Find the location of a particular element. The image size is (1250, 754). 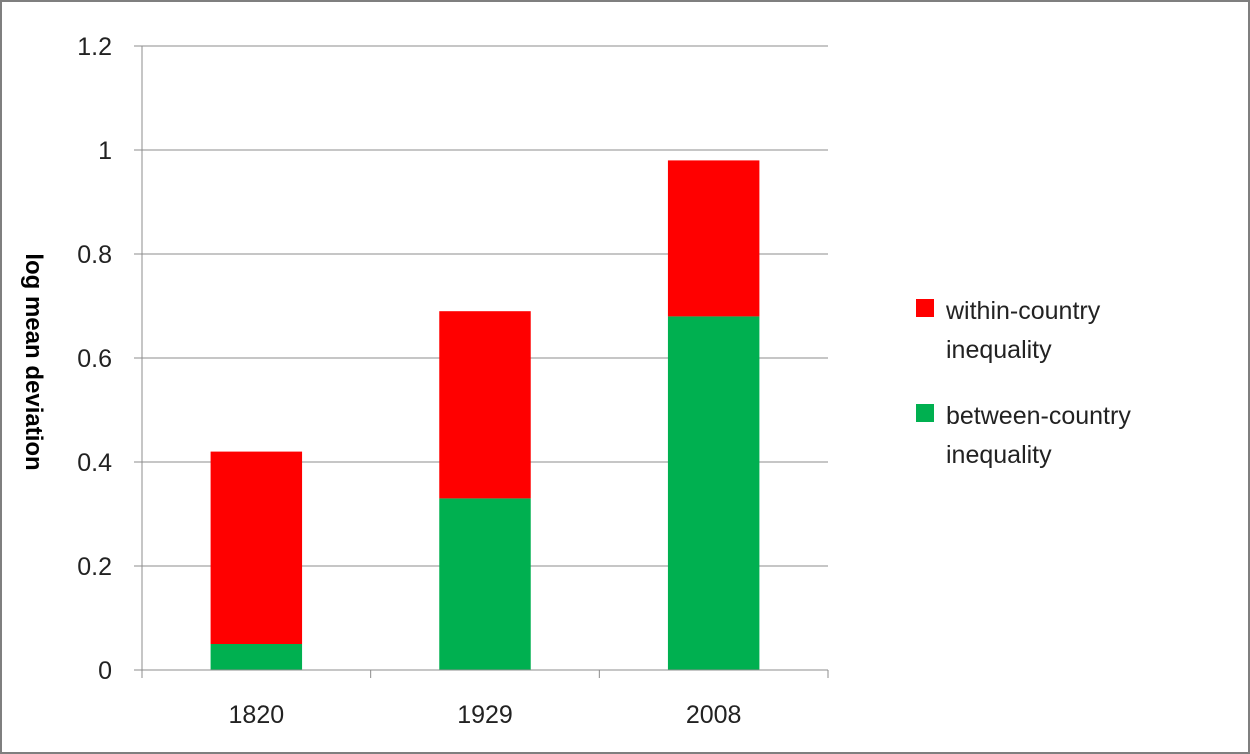

bar-between-country-2008 is located at coordinates (713, 493).